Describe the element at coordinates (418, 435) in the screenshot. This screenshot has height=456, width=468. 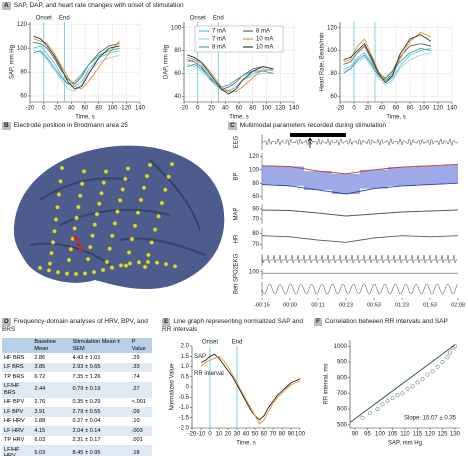
I see `x-tick-label: 115` at that location.